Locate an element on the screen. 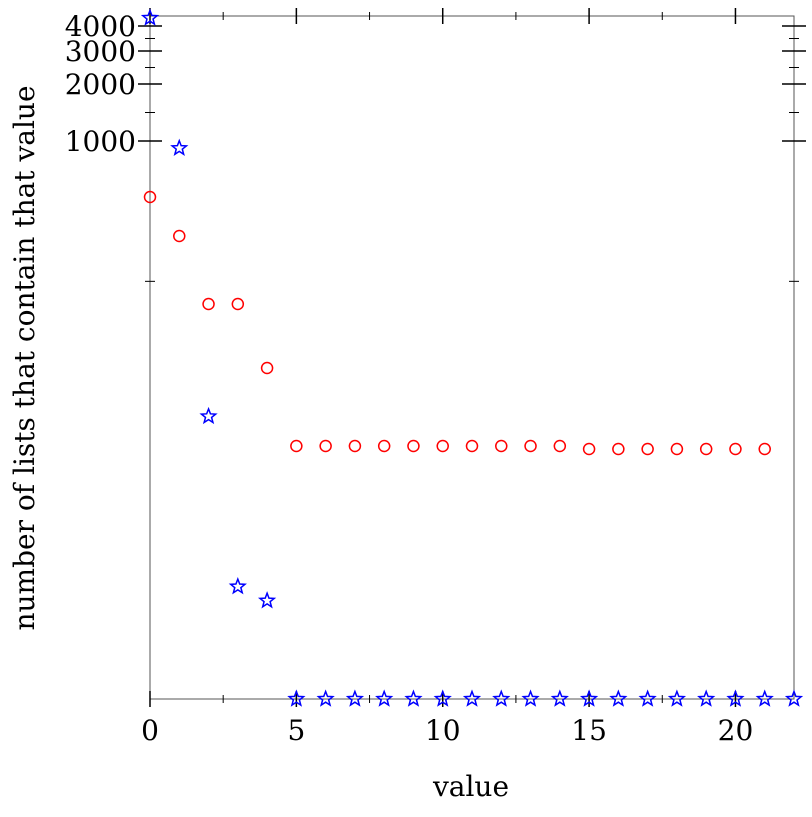 Image resolution: width=812 pixels, height=817 pixels. x-tick-label: 10 is located at coordinates (443, 730).